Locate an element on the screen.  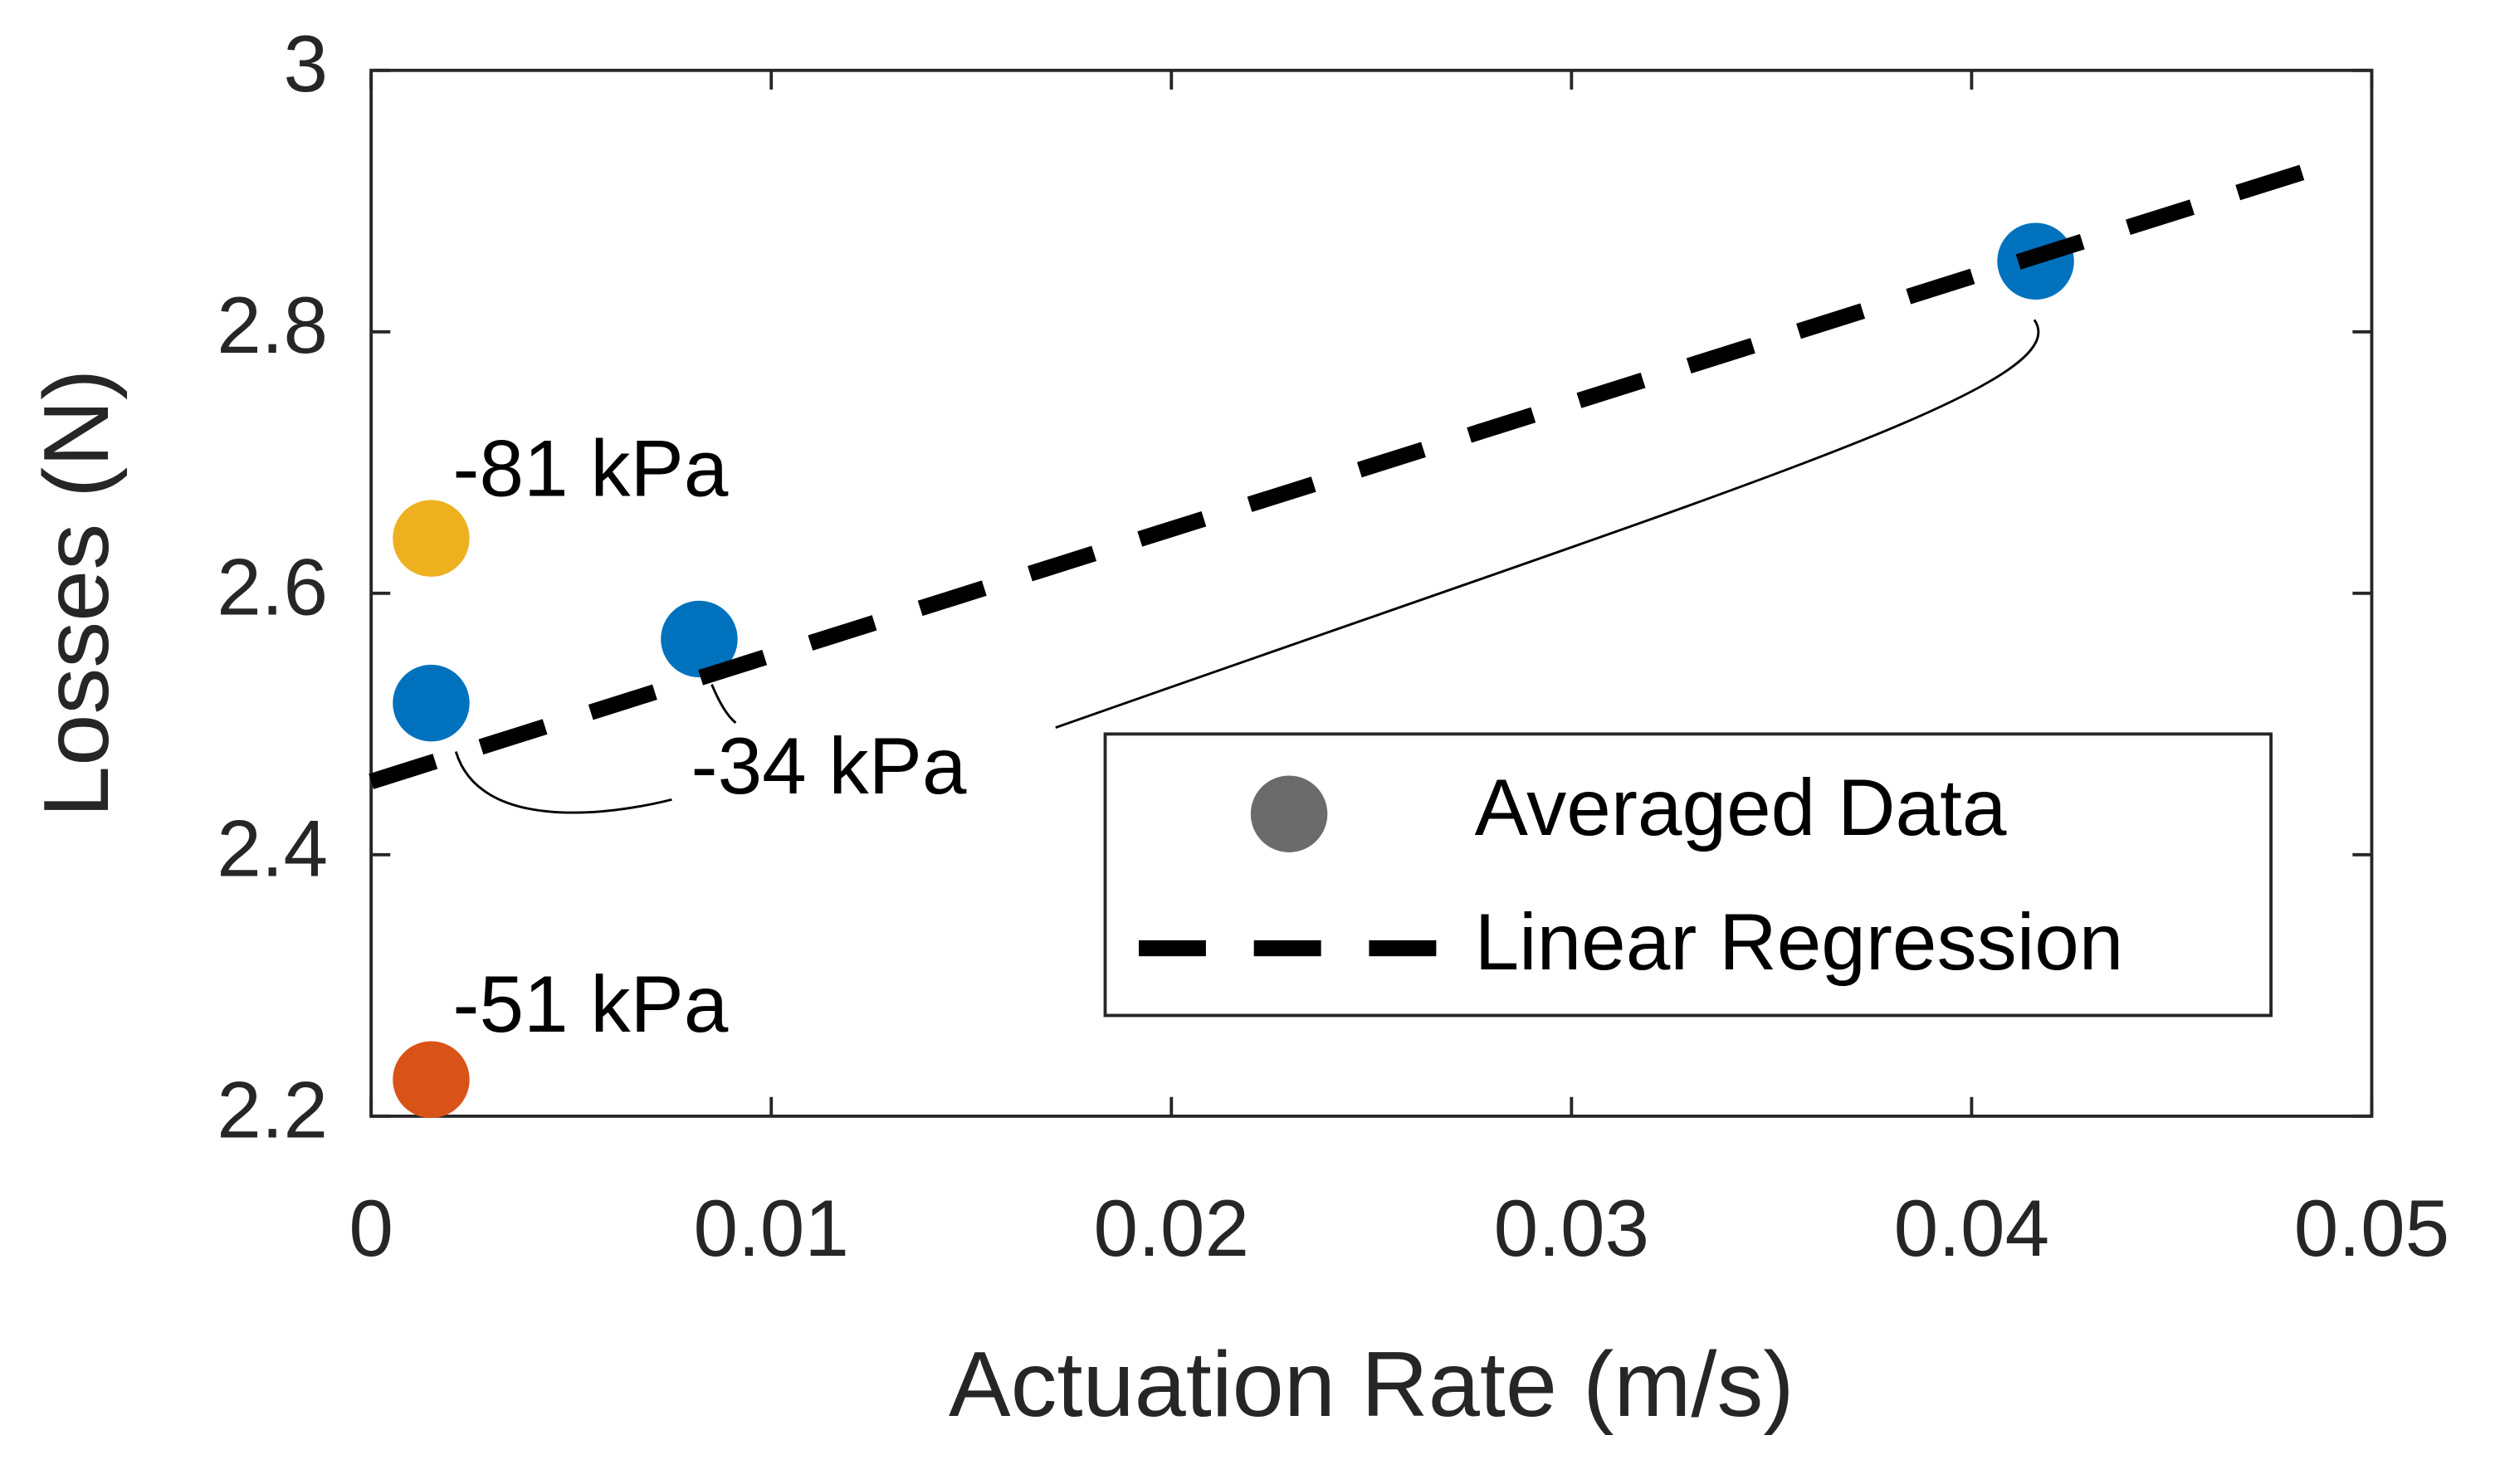
x-tick-label: 0.02 is located at coordinates (1171, 1228).